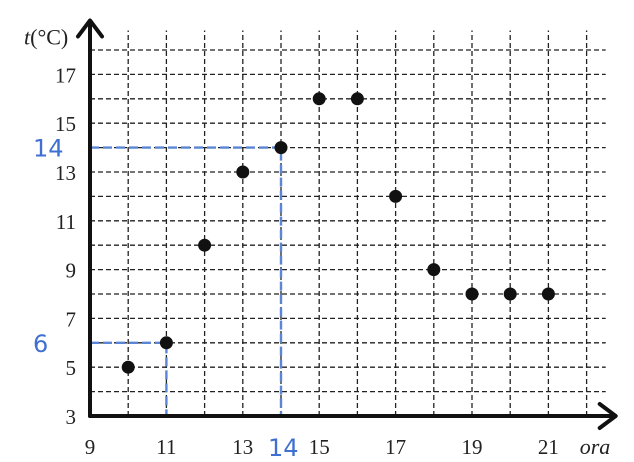 The width and height of the screenshot is (634, 462). What do you see at coordinates (90, 28) in the screenshot?
I see `y-axis-arrowhead` at bounding box center [90, 28].